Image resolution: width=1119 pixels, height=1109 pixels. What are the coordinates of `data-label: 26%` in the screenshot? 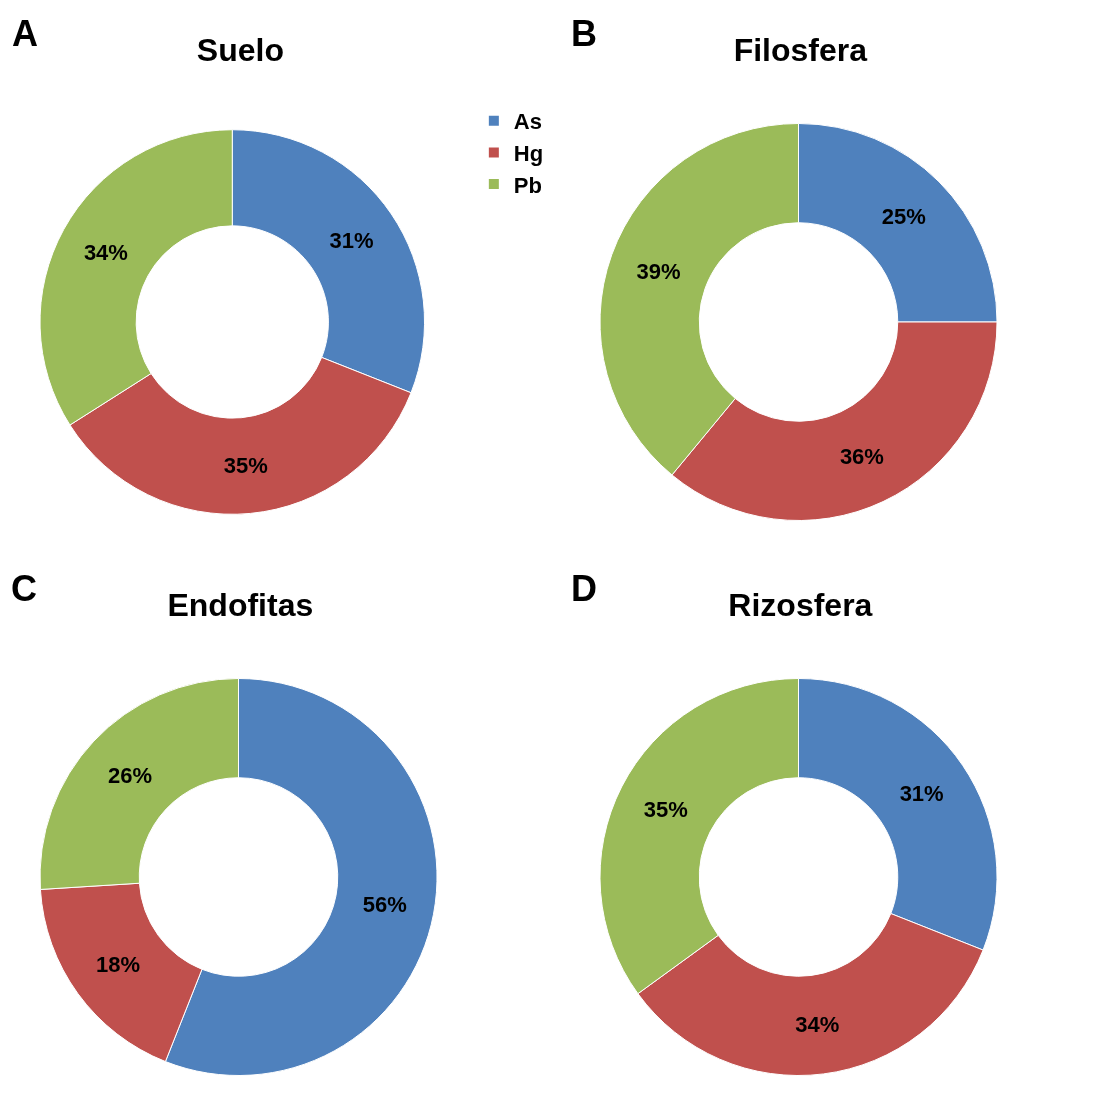 It's located at (129, 775).